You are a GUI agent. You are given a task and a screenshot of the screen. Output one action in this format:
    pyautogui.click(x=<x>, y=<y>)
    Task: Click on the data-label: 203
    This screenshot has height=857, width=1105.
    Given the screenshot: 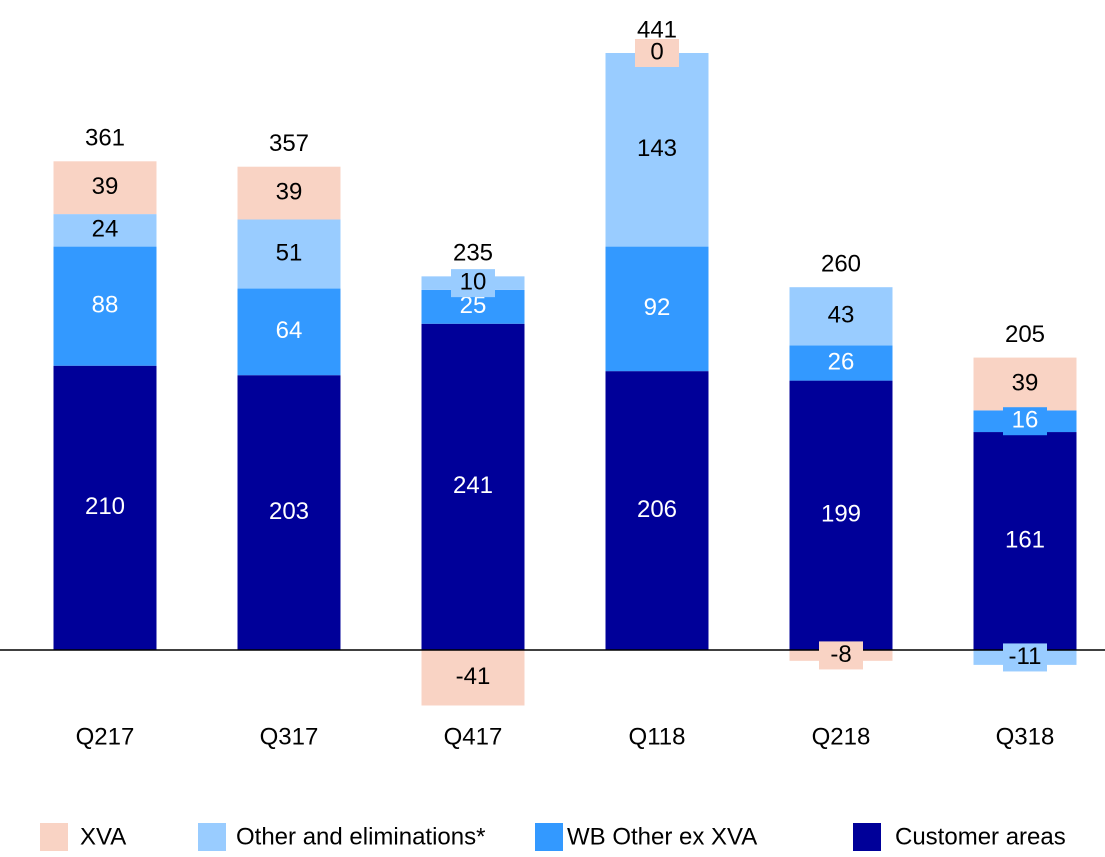 What is the action you would take?
    pyautogui.click(x=289, y=511)
    